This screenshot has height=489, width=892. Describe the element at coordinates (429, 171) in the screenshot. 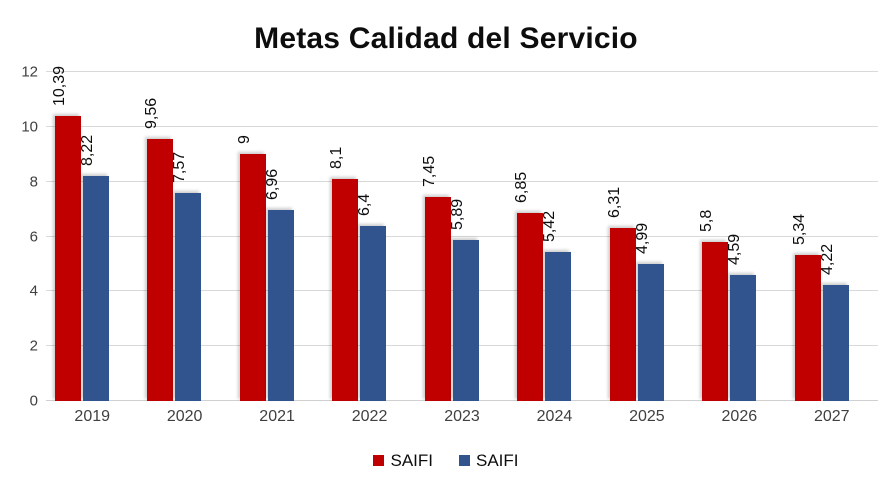

I see `bar-value-label: 7,45` at that location.